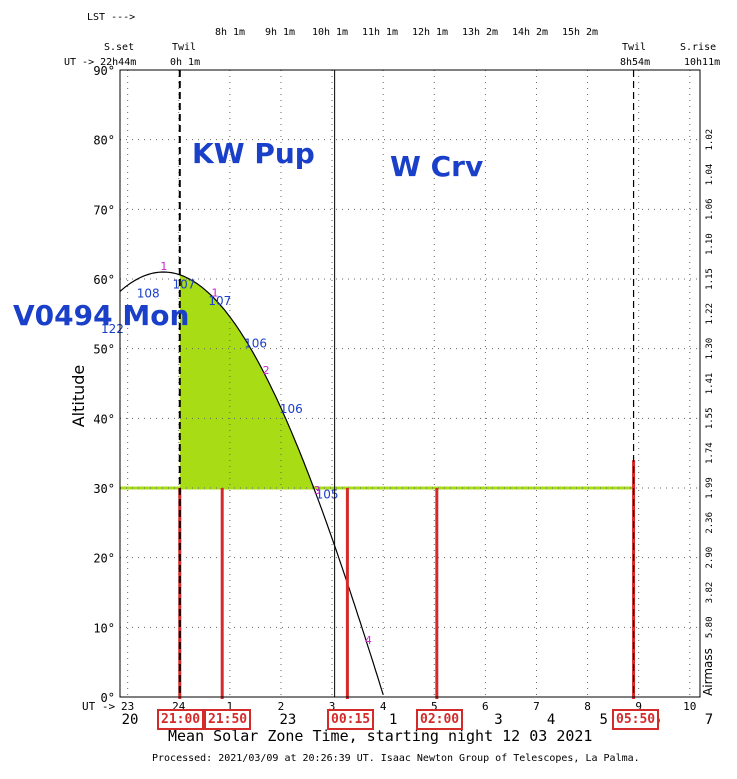 Image resolution: width=737 pixels, height=779 pixels. Describe the element at coordinates (710, 523) in the screenshot. I see `airmass-tick: 2.36` at that location.